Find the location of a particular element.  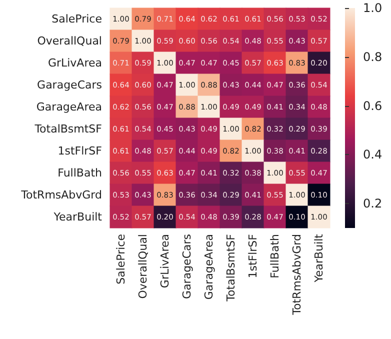

x-tick-label: GarageArea is located at coordinates (209, 267).